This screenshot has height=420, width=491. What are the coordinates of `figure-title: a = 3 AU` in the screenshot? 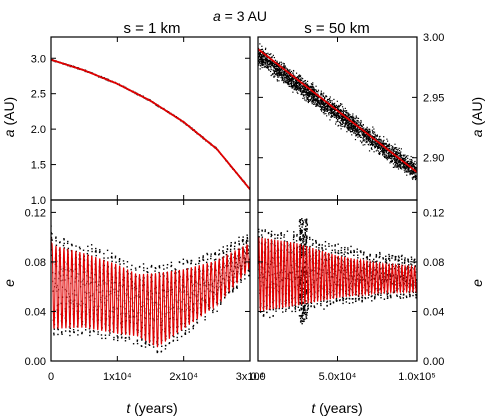 It's located at (240, 16).